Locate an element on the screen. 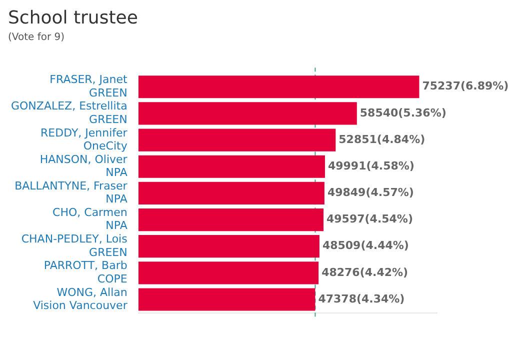 The width and height of the screenshot is (525, 337). data-label: 49597(4.54%) is located at coordinates (369, 219).